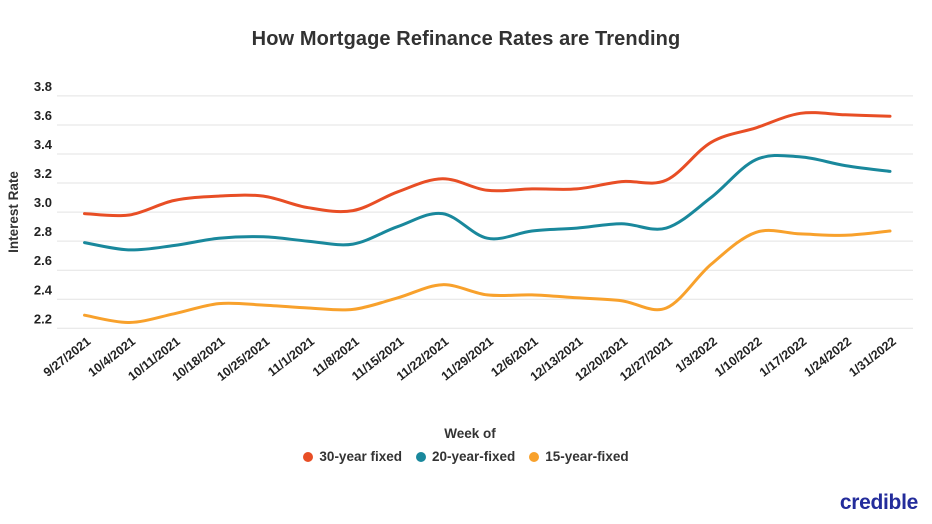 This screenshot has height=524, width=932. Describe the element at coordinates (43, 86) in the screenshot. I see `y-tick-label: 3.8` at that location.